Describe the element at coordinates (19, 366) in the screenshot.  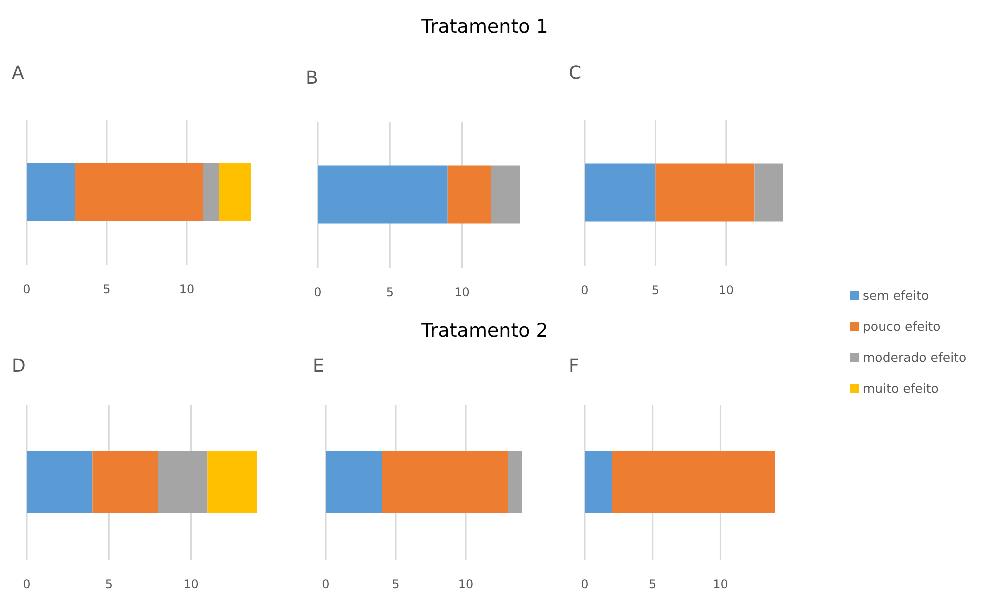
I see `chart-title: D` at that location.